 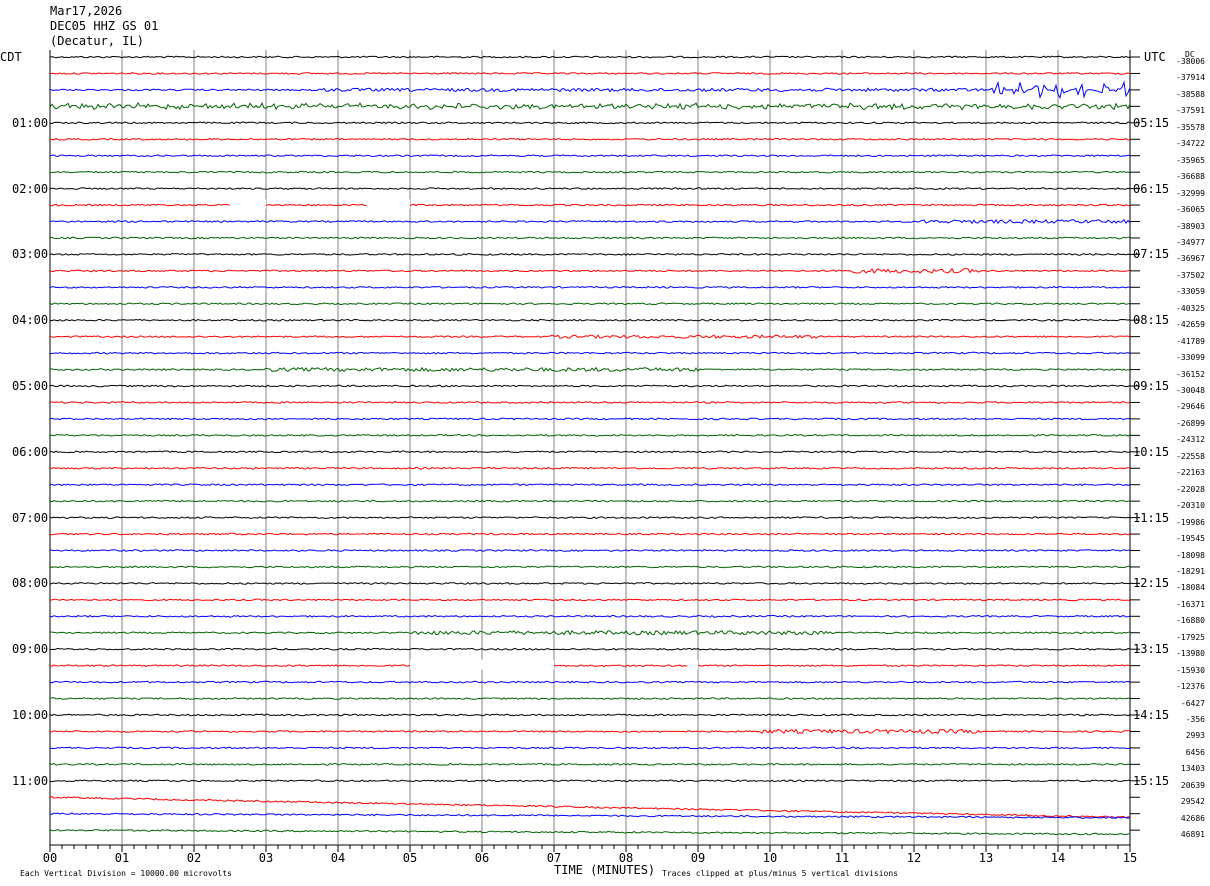 What do you see at coordinates (1190, 111) in the screenshot?
I see `dc-offset-label: -37591` at bounding box center [1190, 111].